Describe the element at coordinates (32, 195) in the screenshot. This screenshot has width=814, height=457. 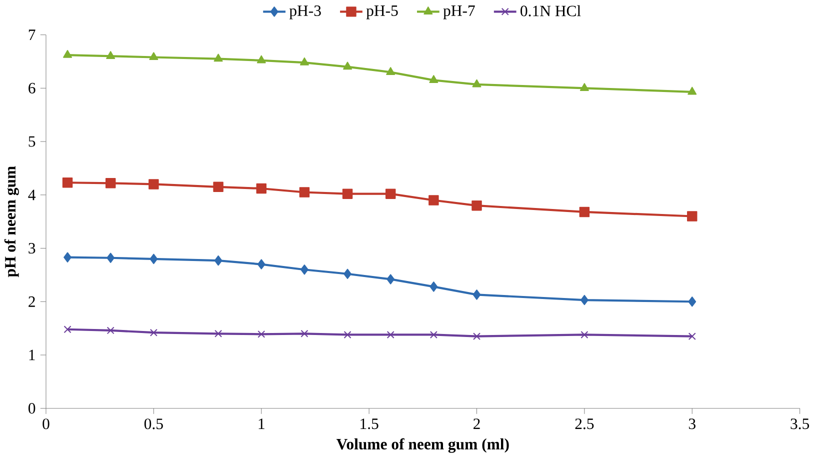
I see `y-tick-label: 4` at that location.